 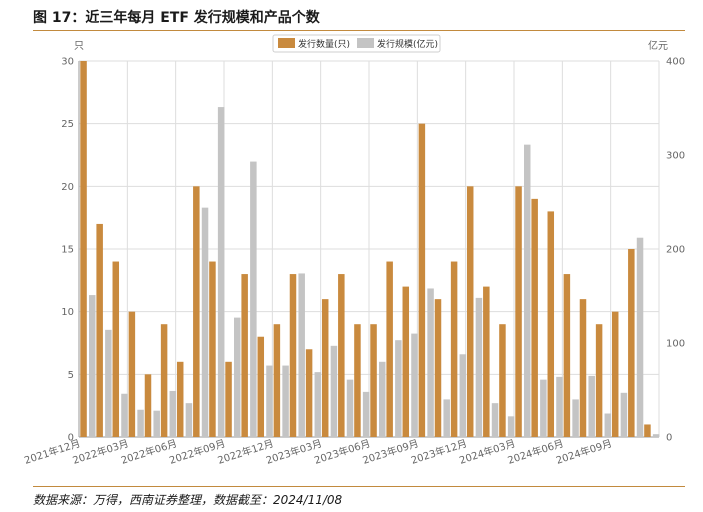 I want to click on source-note: 数据来源：万得，西南证券整理，数据截至：2024/11/08, so click(x=188, y=500).